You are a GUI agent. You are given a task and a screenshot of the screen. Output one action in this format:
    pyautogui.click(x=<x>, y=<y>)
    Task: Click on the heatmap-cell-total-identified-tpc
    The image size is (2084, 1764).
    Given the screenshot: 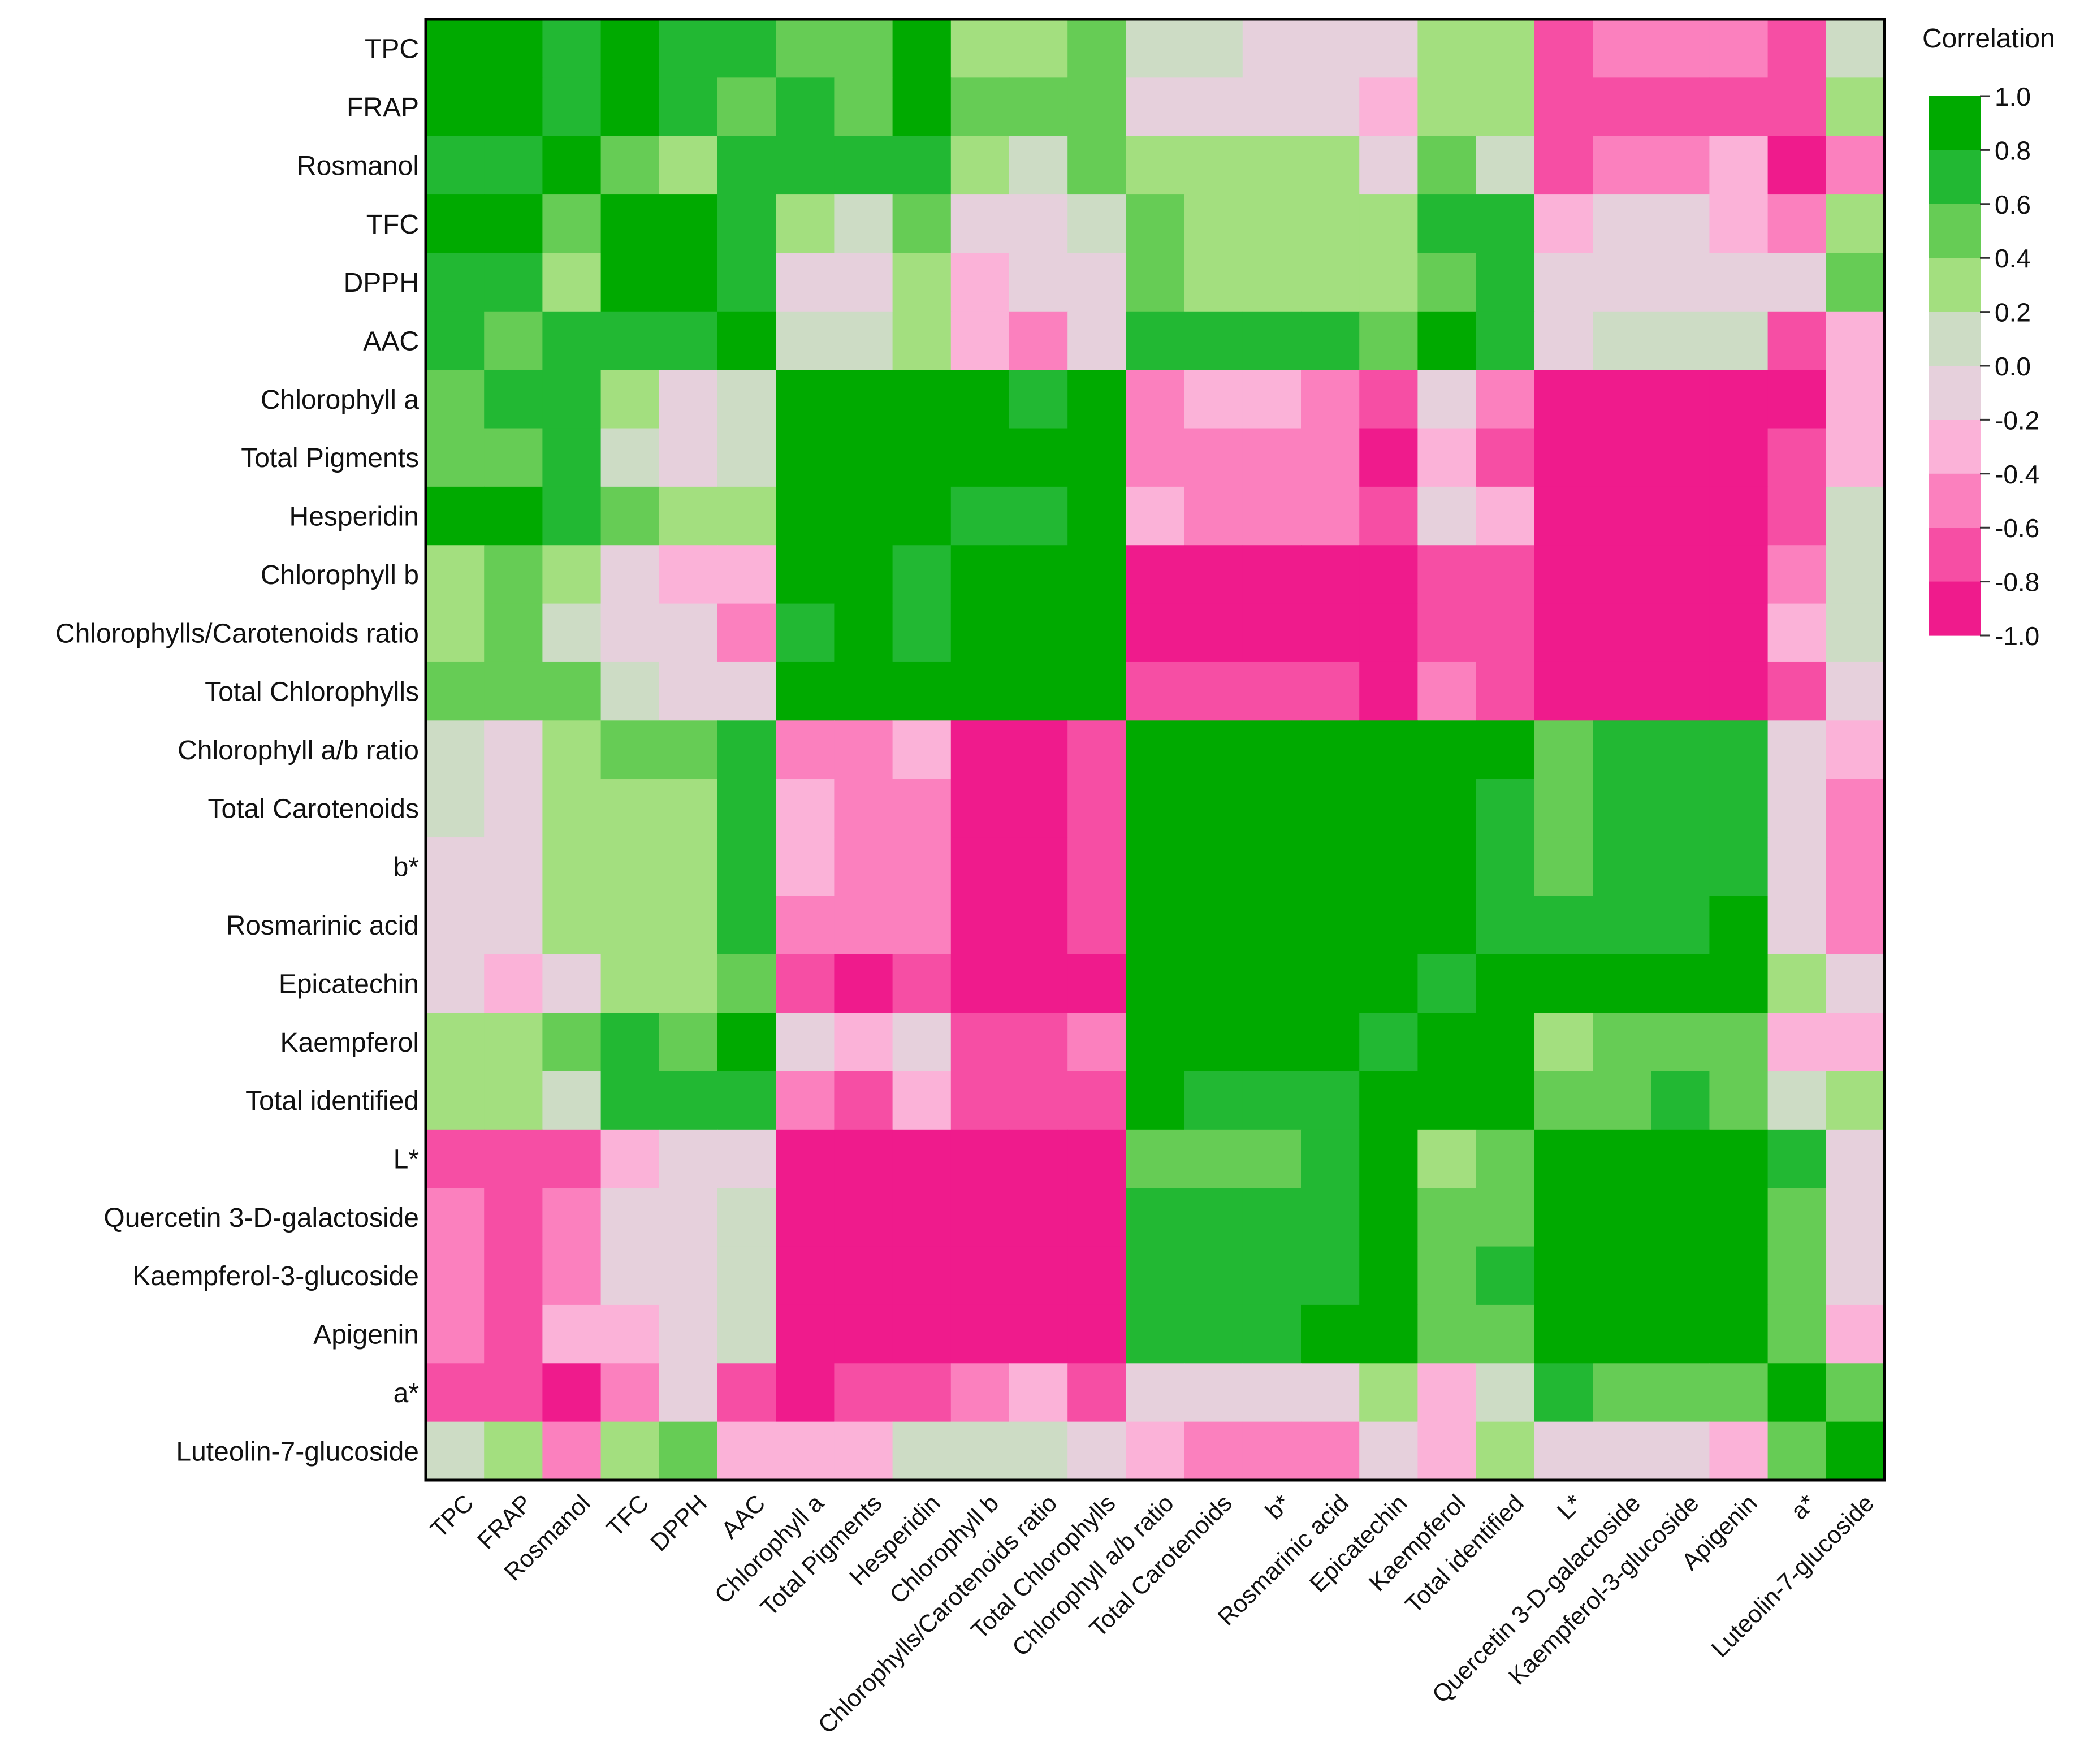 What is the action you would take?
    pyautogui.click(x=455, y=1100)
    